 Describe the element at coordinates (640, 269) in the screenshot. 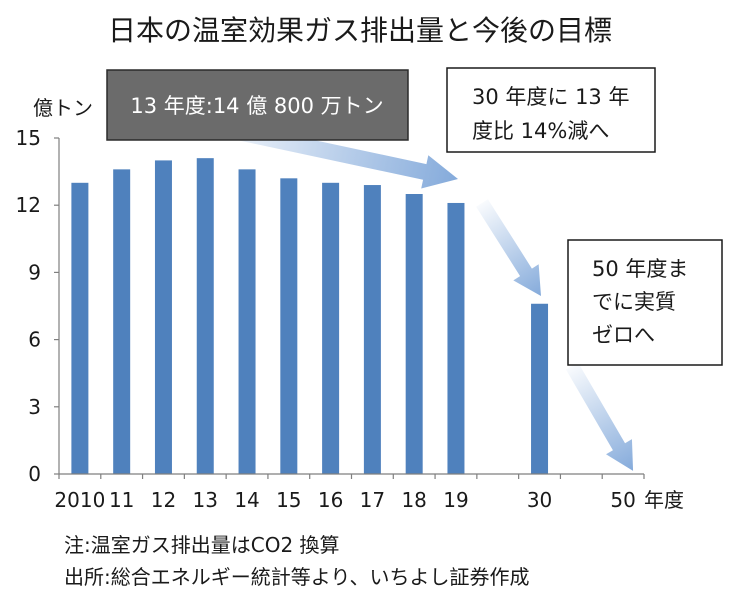

I see `target-2050-line-1: 50 年度ま` at that location.